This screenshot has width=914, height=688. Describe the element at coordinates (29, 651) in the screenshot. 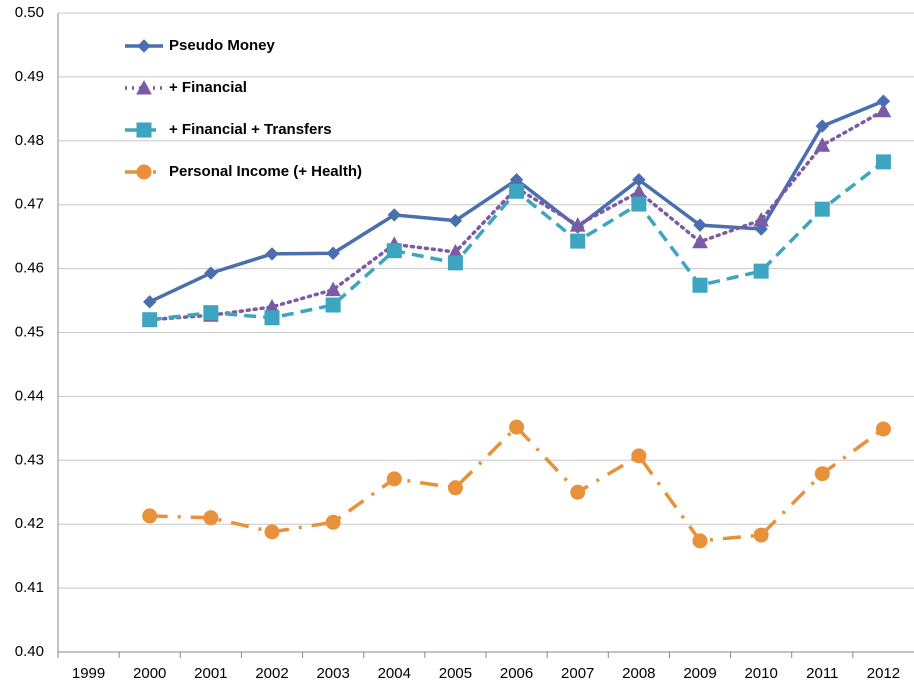

I see `y-tick-label: 0.40` at that location.